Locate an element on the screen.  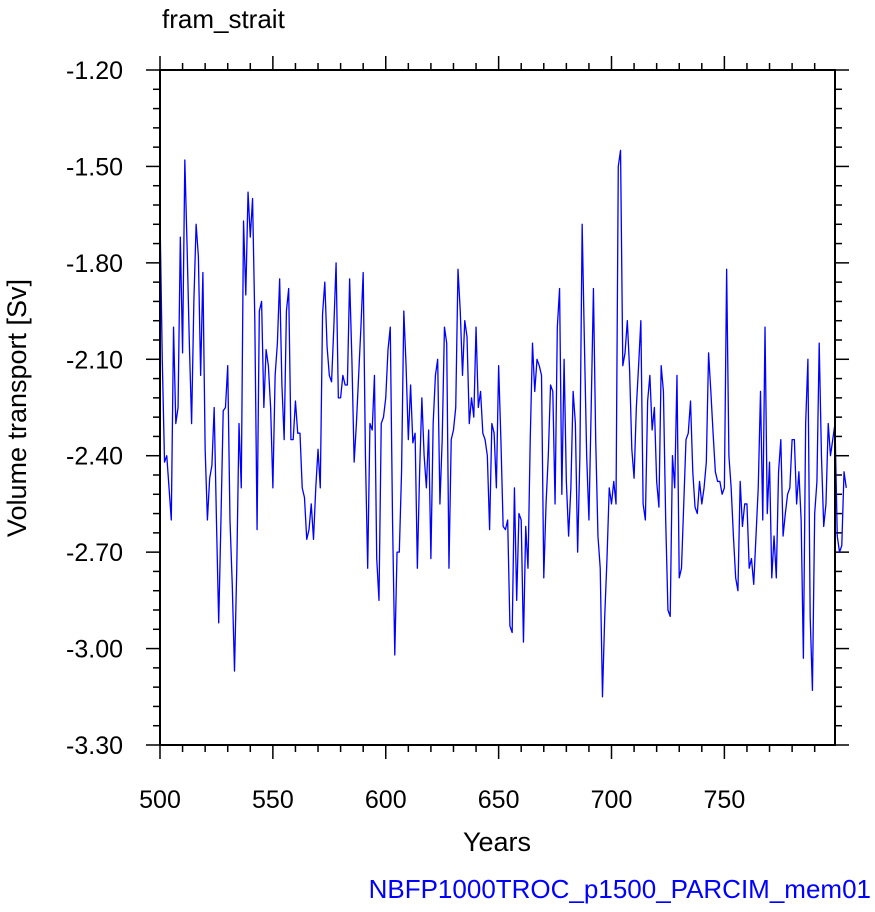
y-tick-label: -3.00 is located at coordinates (94, 650).